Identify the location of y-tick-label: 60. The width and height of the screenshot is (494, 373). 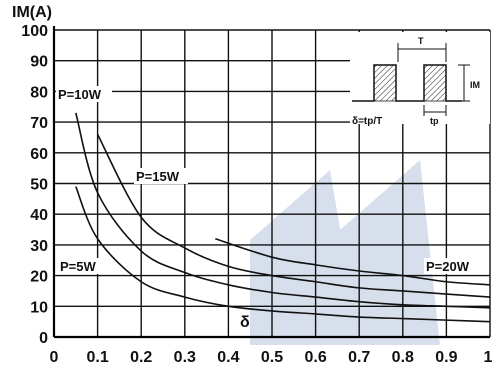
(39, 154).